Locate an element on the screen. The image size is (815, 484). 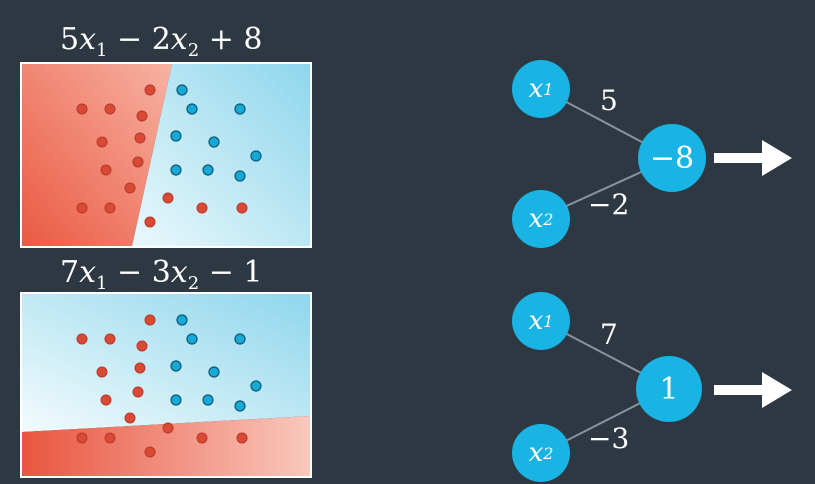
top-red-region is located at coordinates (97, 155).